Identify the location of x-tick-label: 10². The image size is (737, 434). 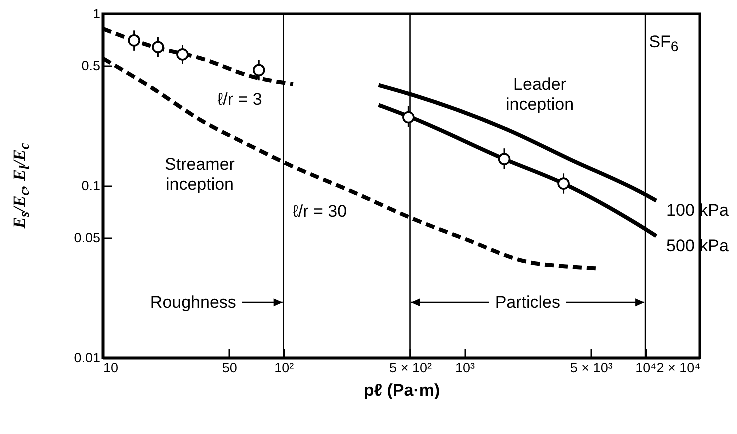
(284, 368).